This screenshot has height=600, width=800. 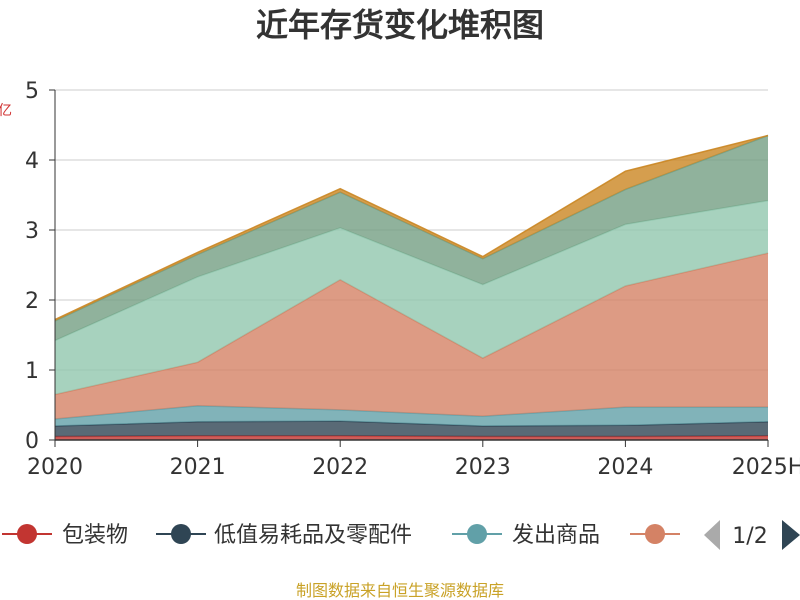 What do you see at coordinates (95, 535) in the screenshot?
I see `legend-label: 包装物` at bounding box center [95, 535].